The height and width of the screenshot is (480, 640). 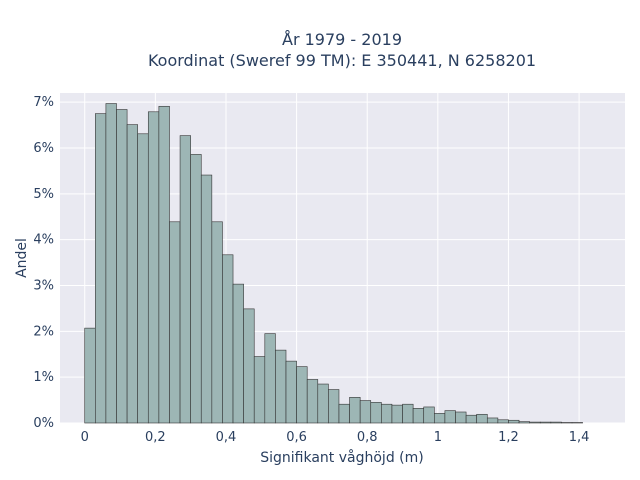 I want to click on y-tick-label: 7%, so click(x=43, y=102).